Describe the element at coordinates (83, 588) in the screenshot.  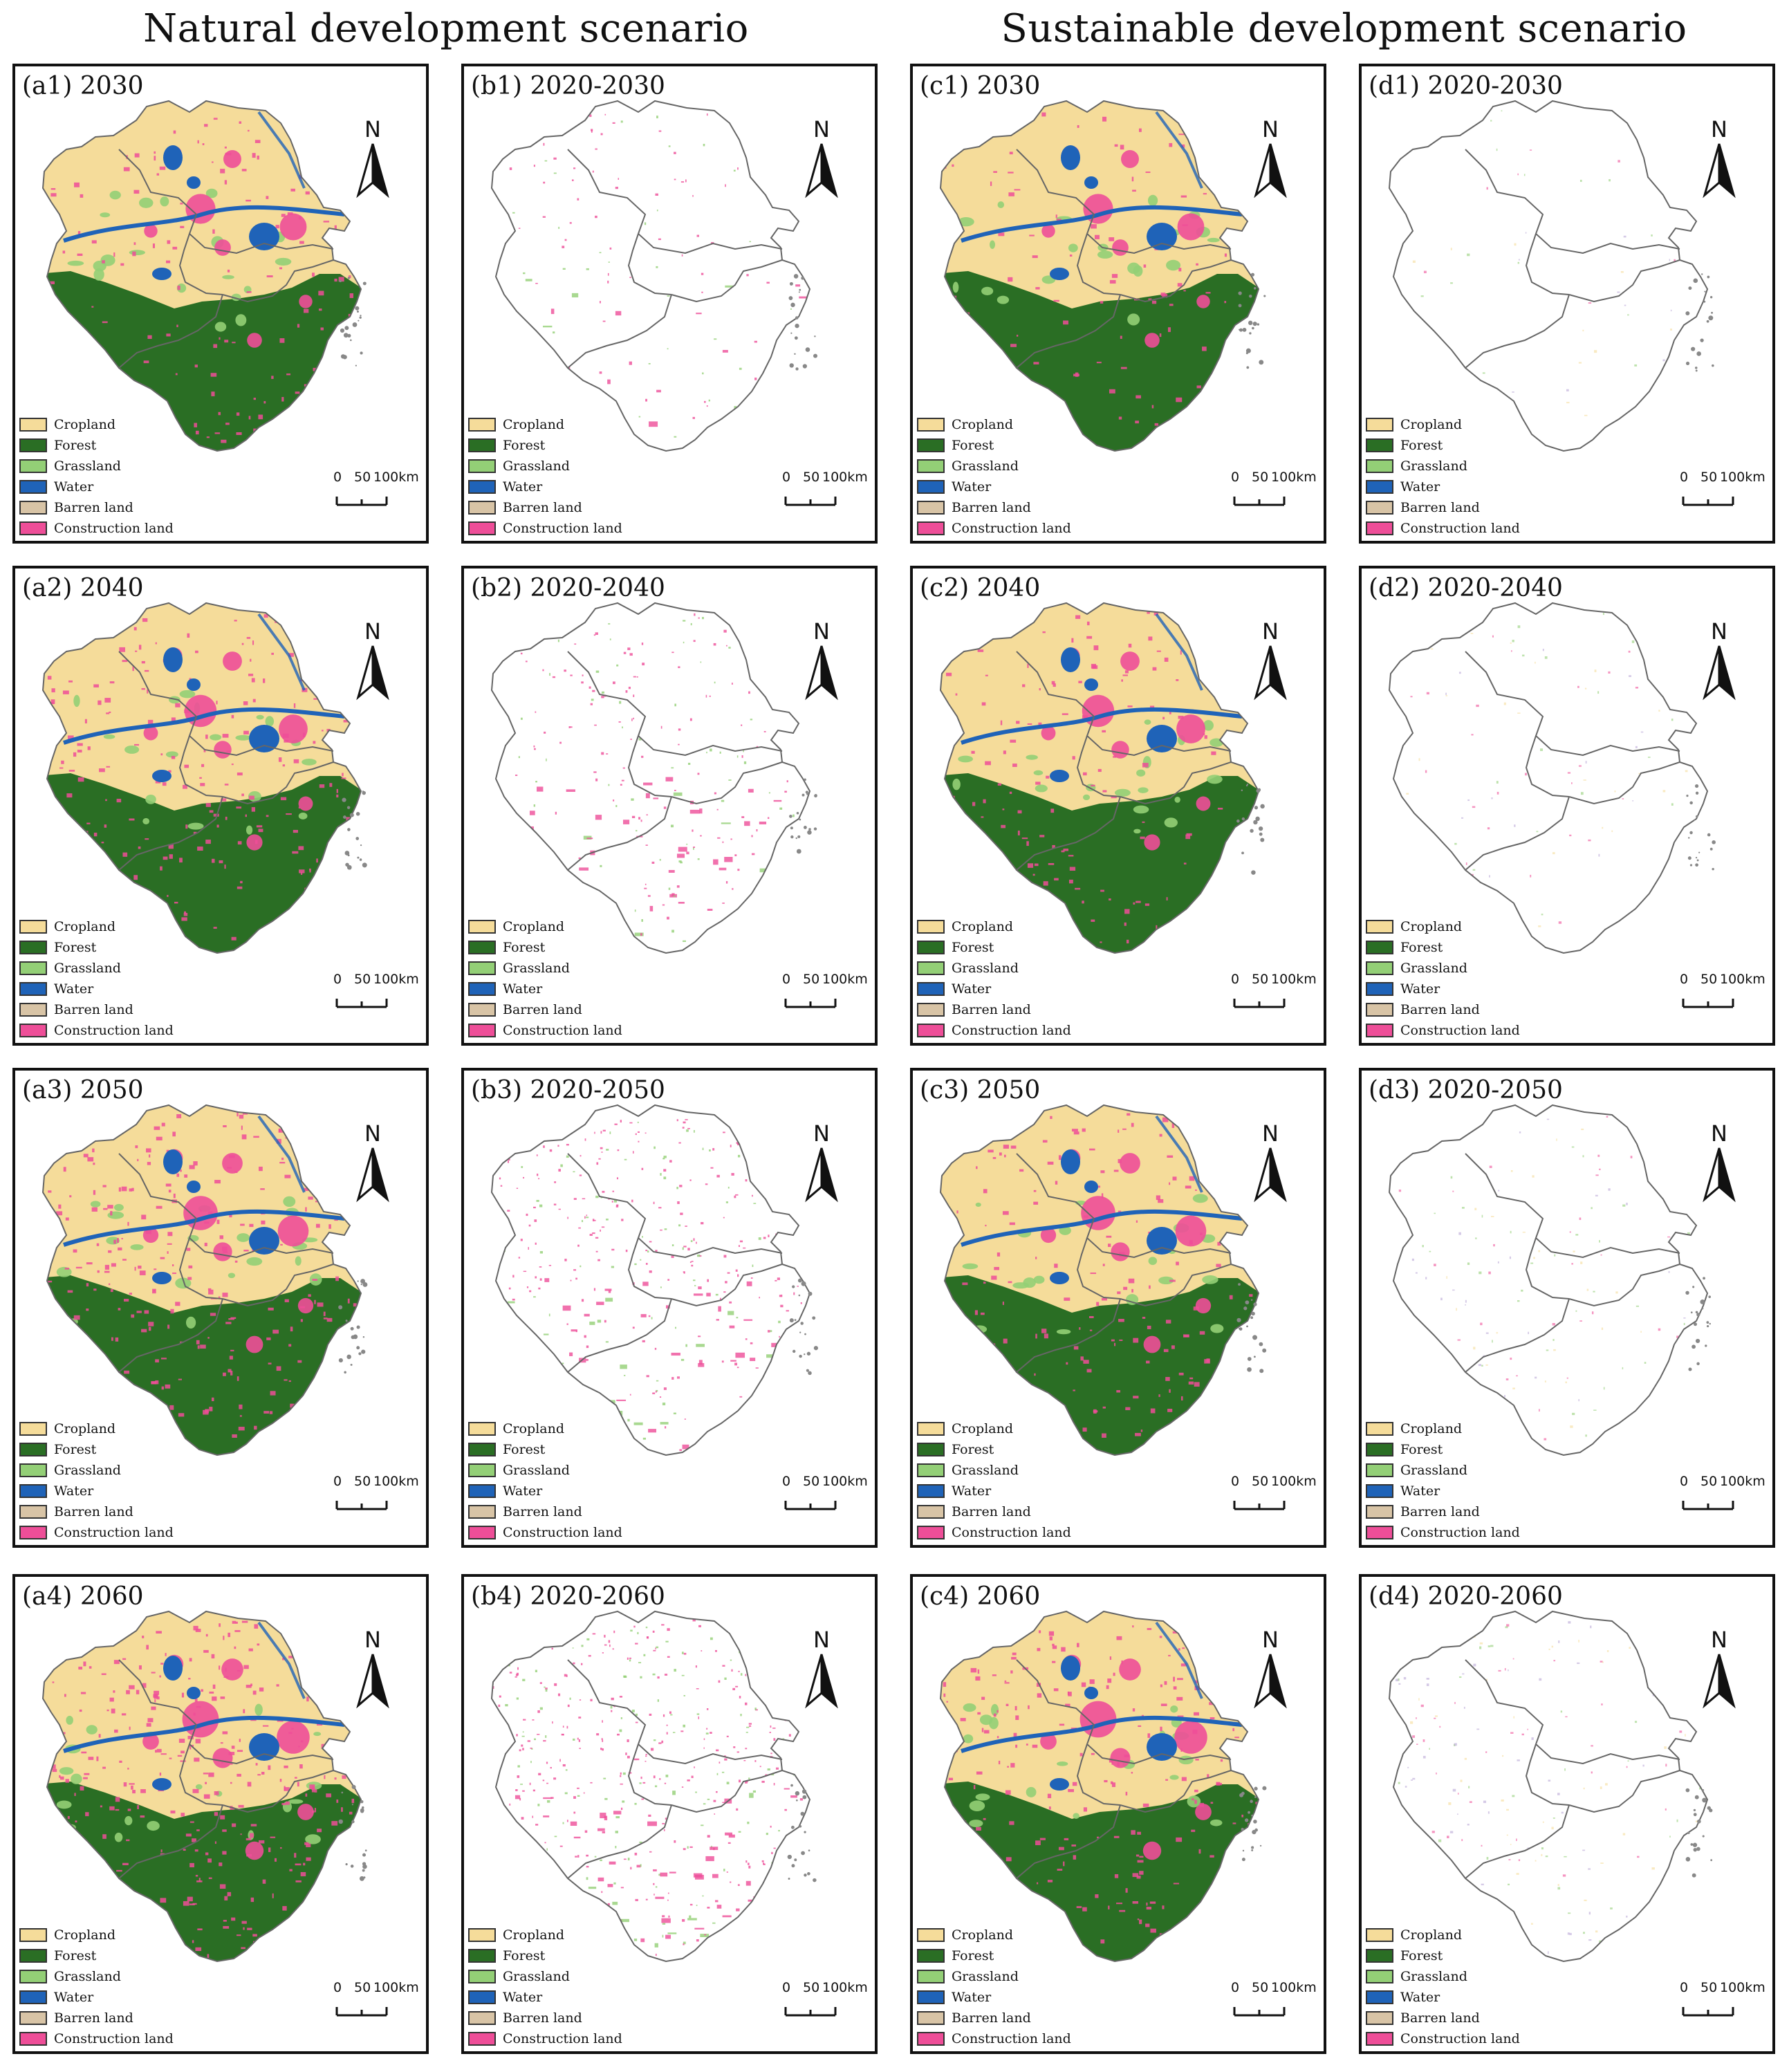
I see `panel-label: (a2) 2040` at that location.